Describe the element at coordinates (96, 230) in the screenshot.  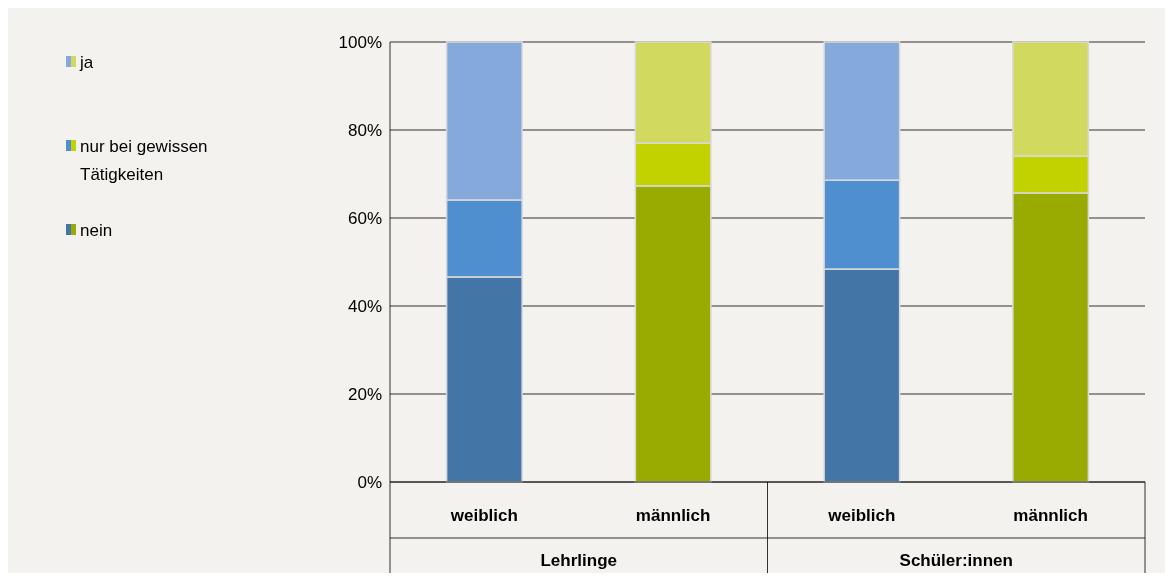
I see `legend-label: nein` at that location.